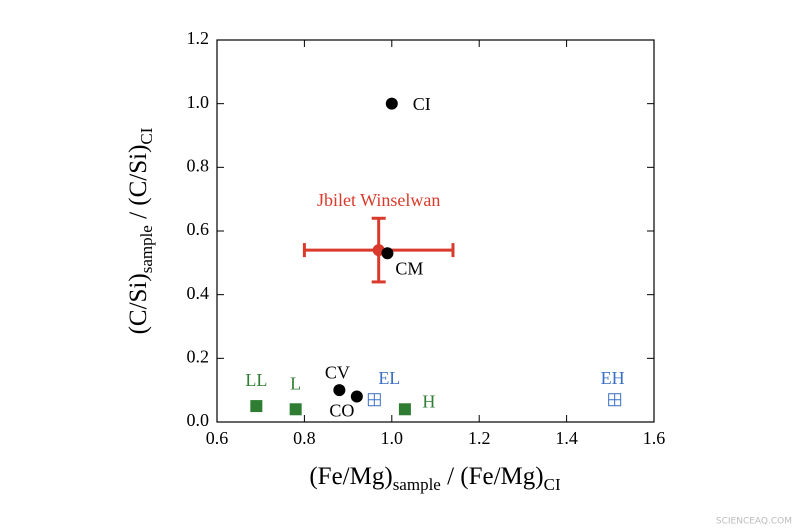  Describe the element at coordinates (341, 411) in the screenshot. I see `point-label: CO` at that location.